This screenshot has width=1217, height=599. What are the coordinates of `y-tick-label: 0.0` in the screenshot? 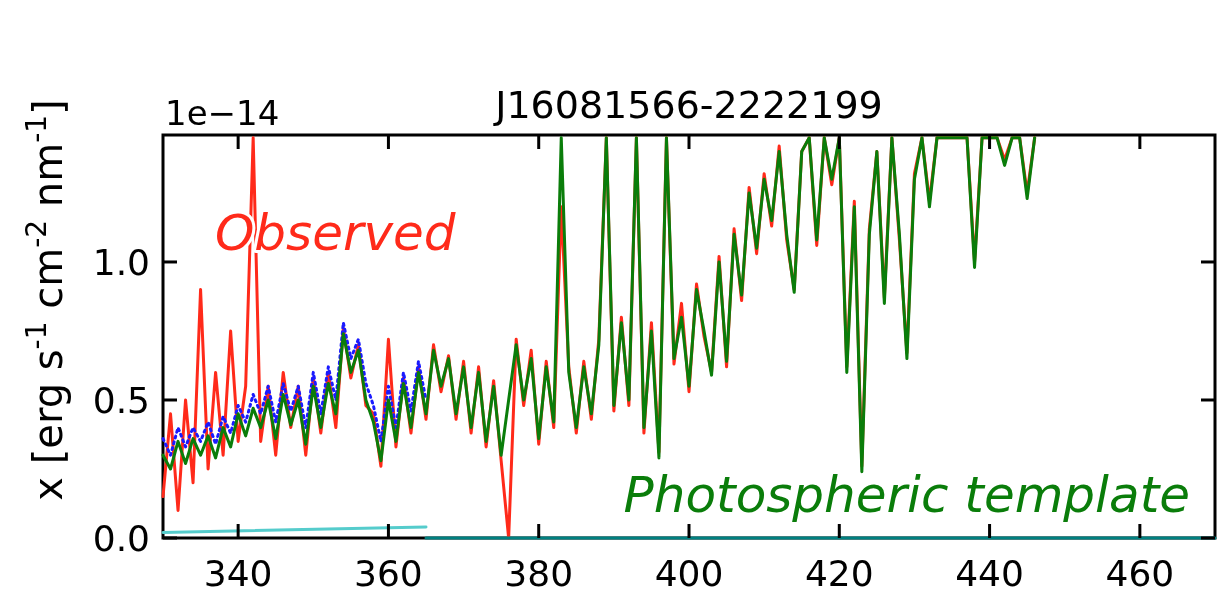 It's located at (121, 538).